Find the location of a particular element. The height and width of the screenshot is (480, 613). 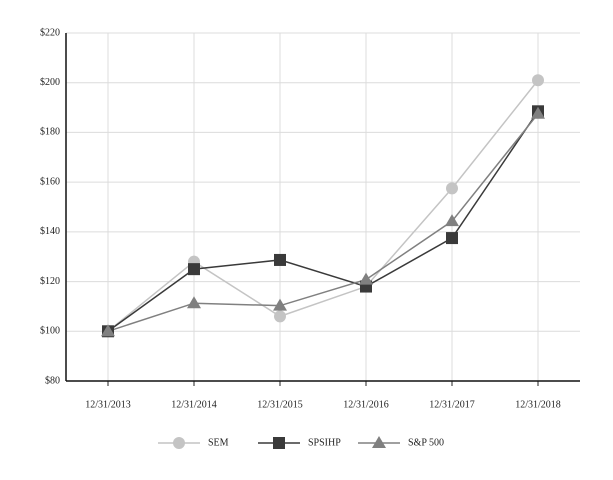

y-tick-label: $160 is located at coordinates (50, 181).